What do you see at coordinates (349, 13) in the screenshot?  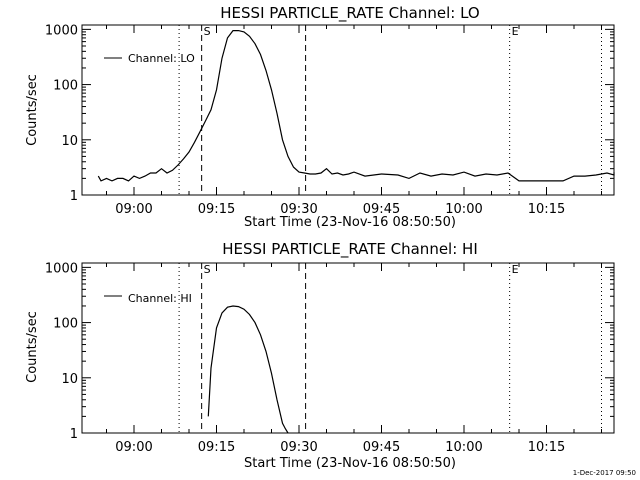 I see `chart-title: HESSI PARTICLE_RATE Channel: LO` at bounding box center [349, 13].